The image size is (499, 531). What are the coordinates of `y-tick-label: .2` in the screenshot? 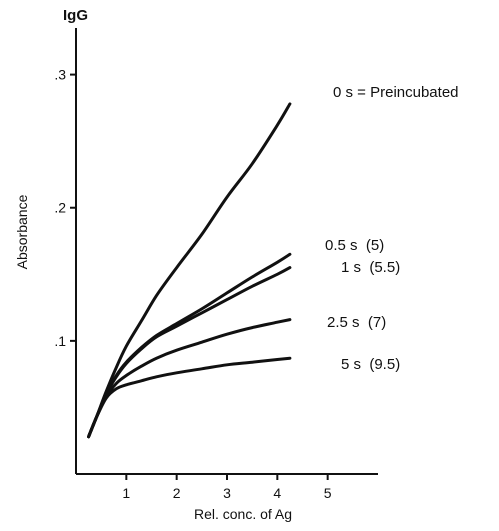 It's located at (60, 208).